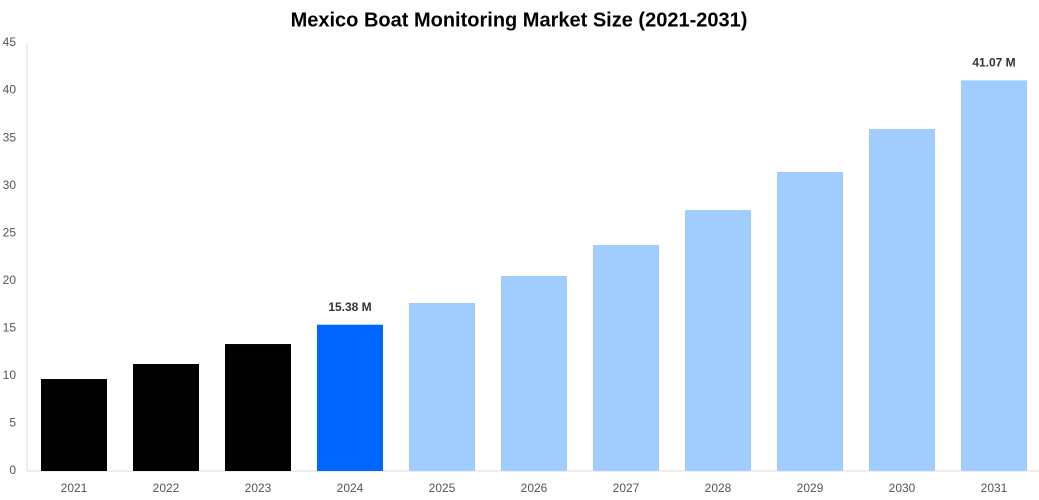 This screenshot has height=500, width=1039. Describe the element at coordinates (10, 185) in the screenshot. I see `y-tick-label: 30` at that location.